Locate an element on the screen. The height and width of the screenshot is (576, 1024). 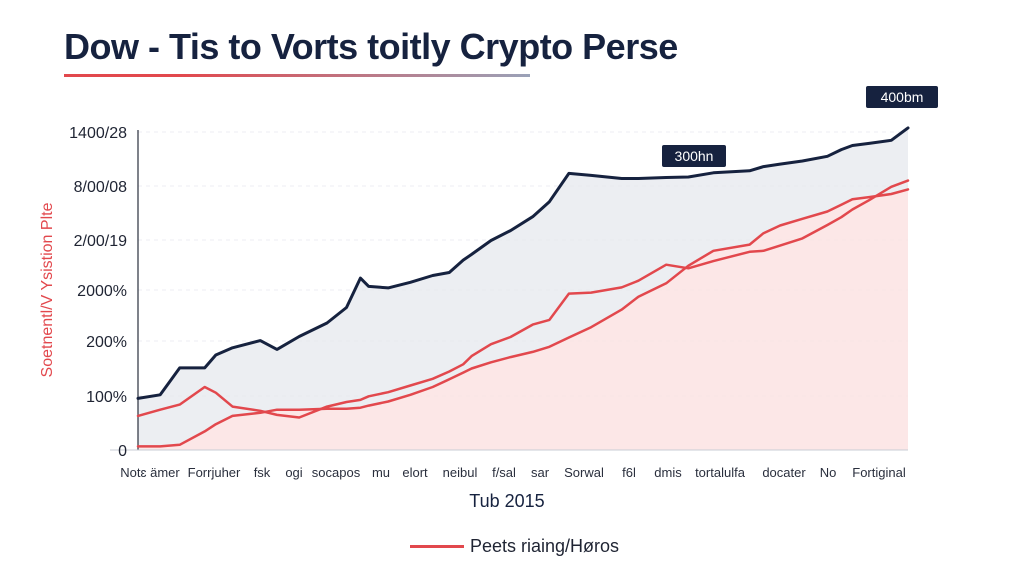
y-axis-title: Soetnentl/V Ysistion Plte is located at coordinates (47, 289).